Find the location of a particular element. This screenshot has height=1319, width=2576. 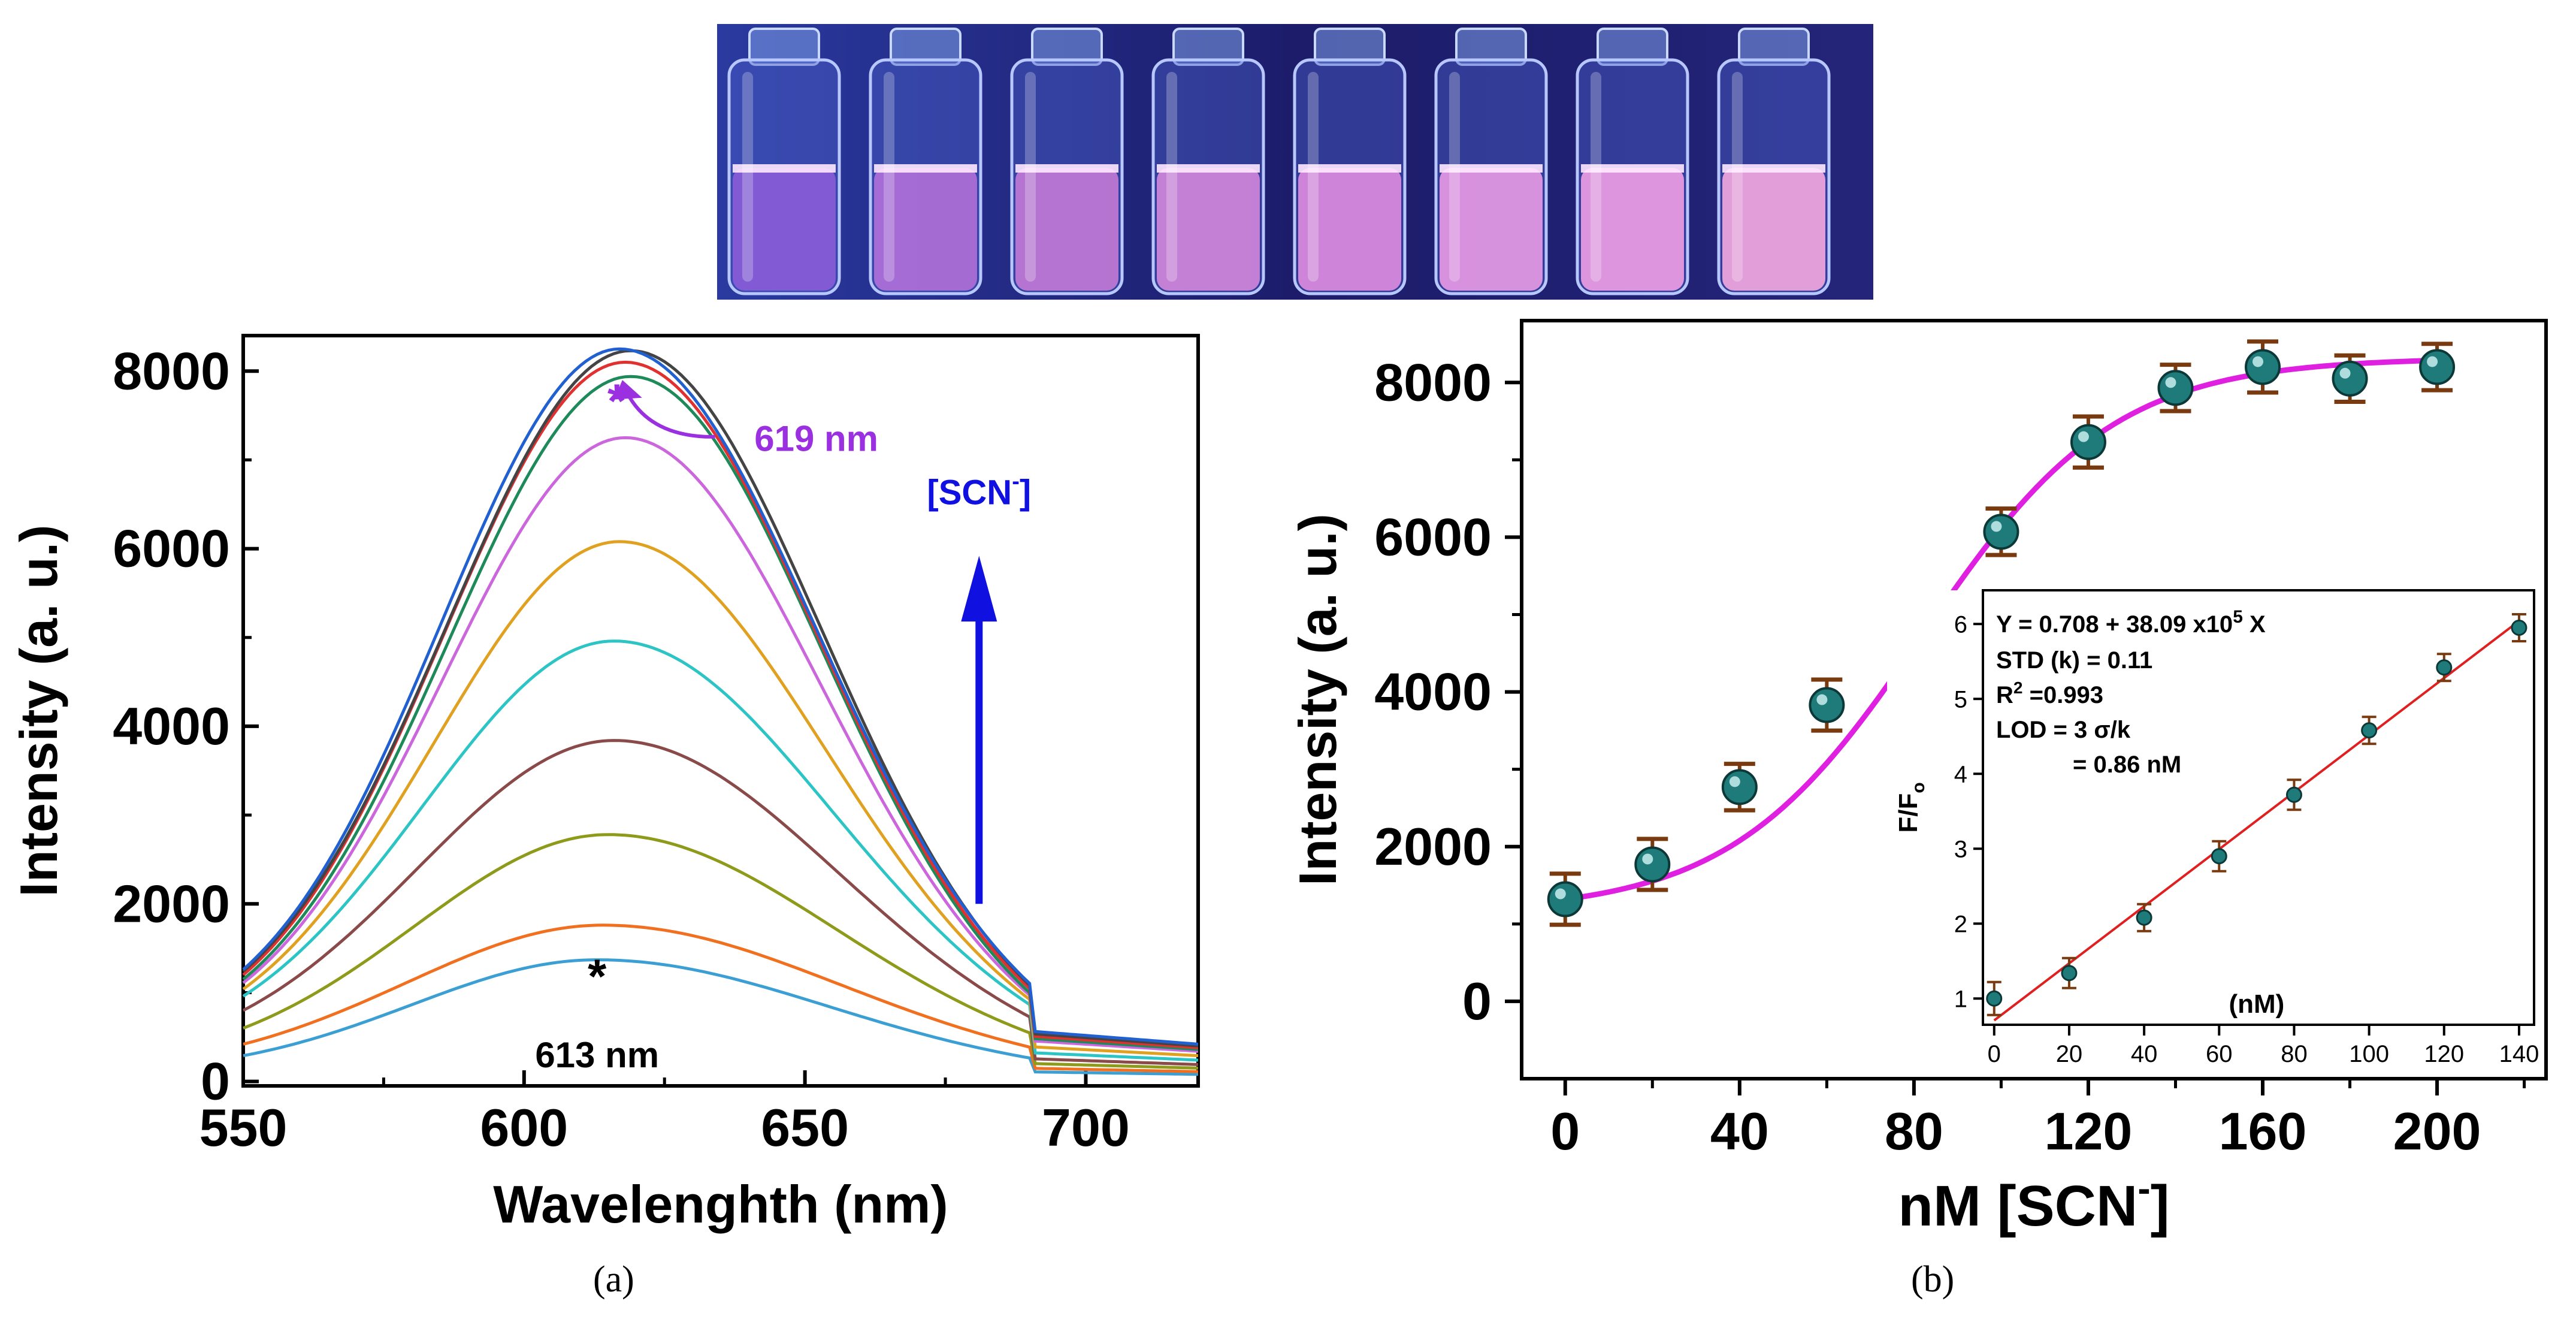

x-tick-label: 0 is located at coordinates (1565, 1131).